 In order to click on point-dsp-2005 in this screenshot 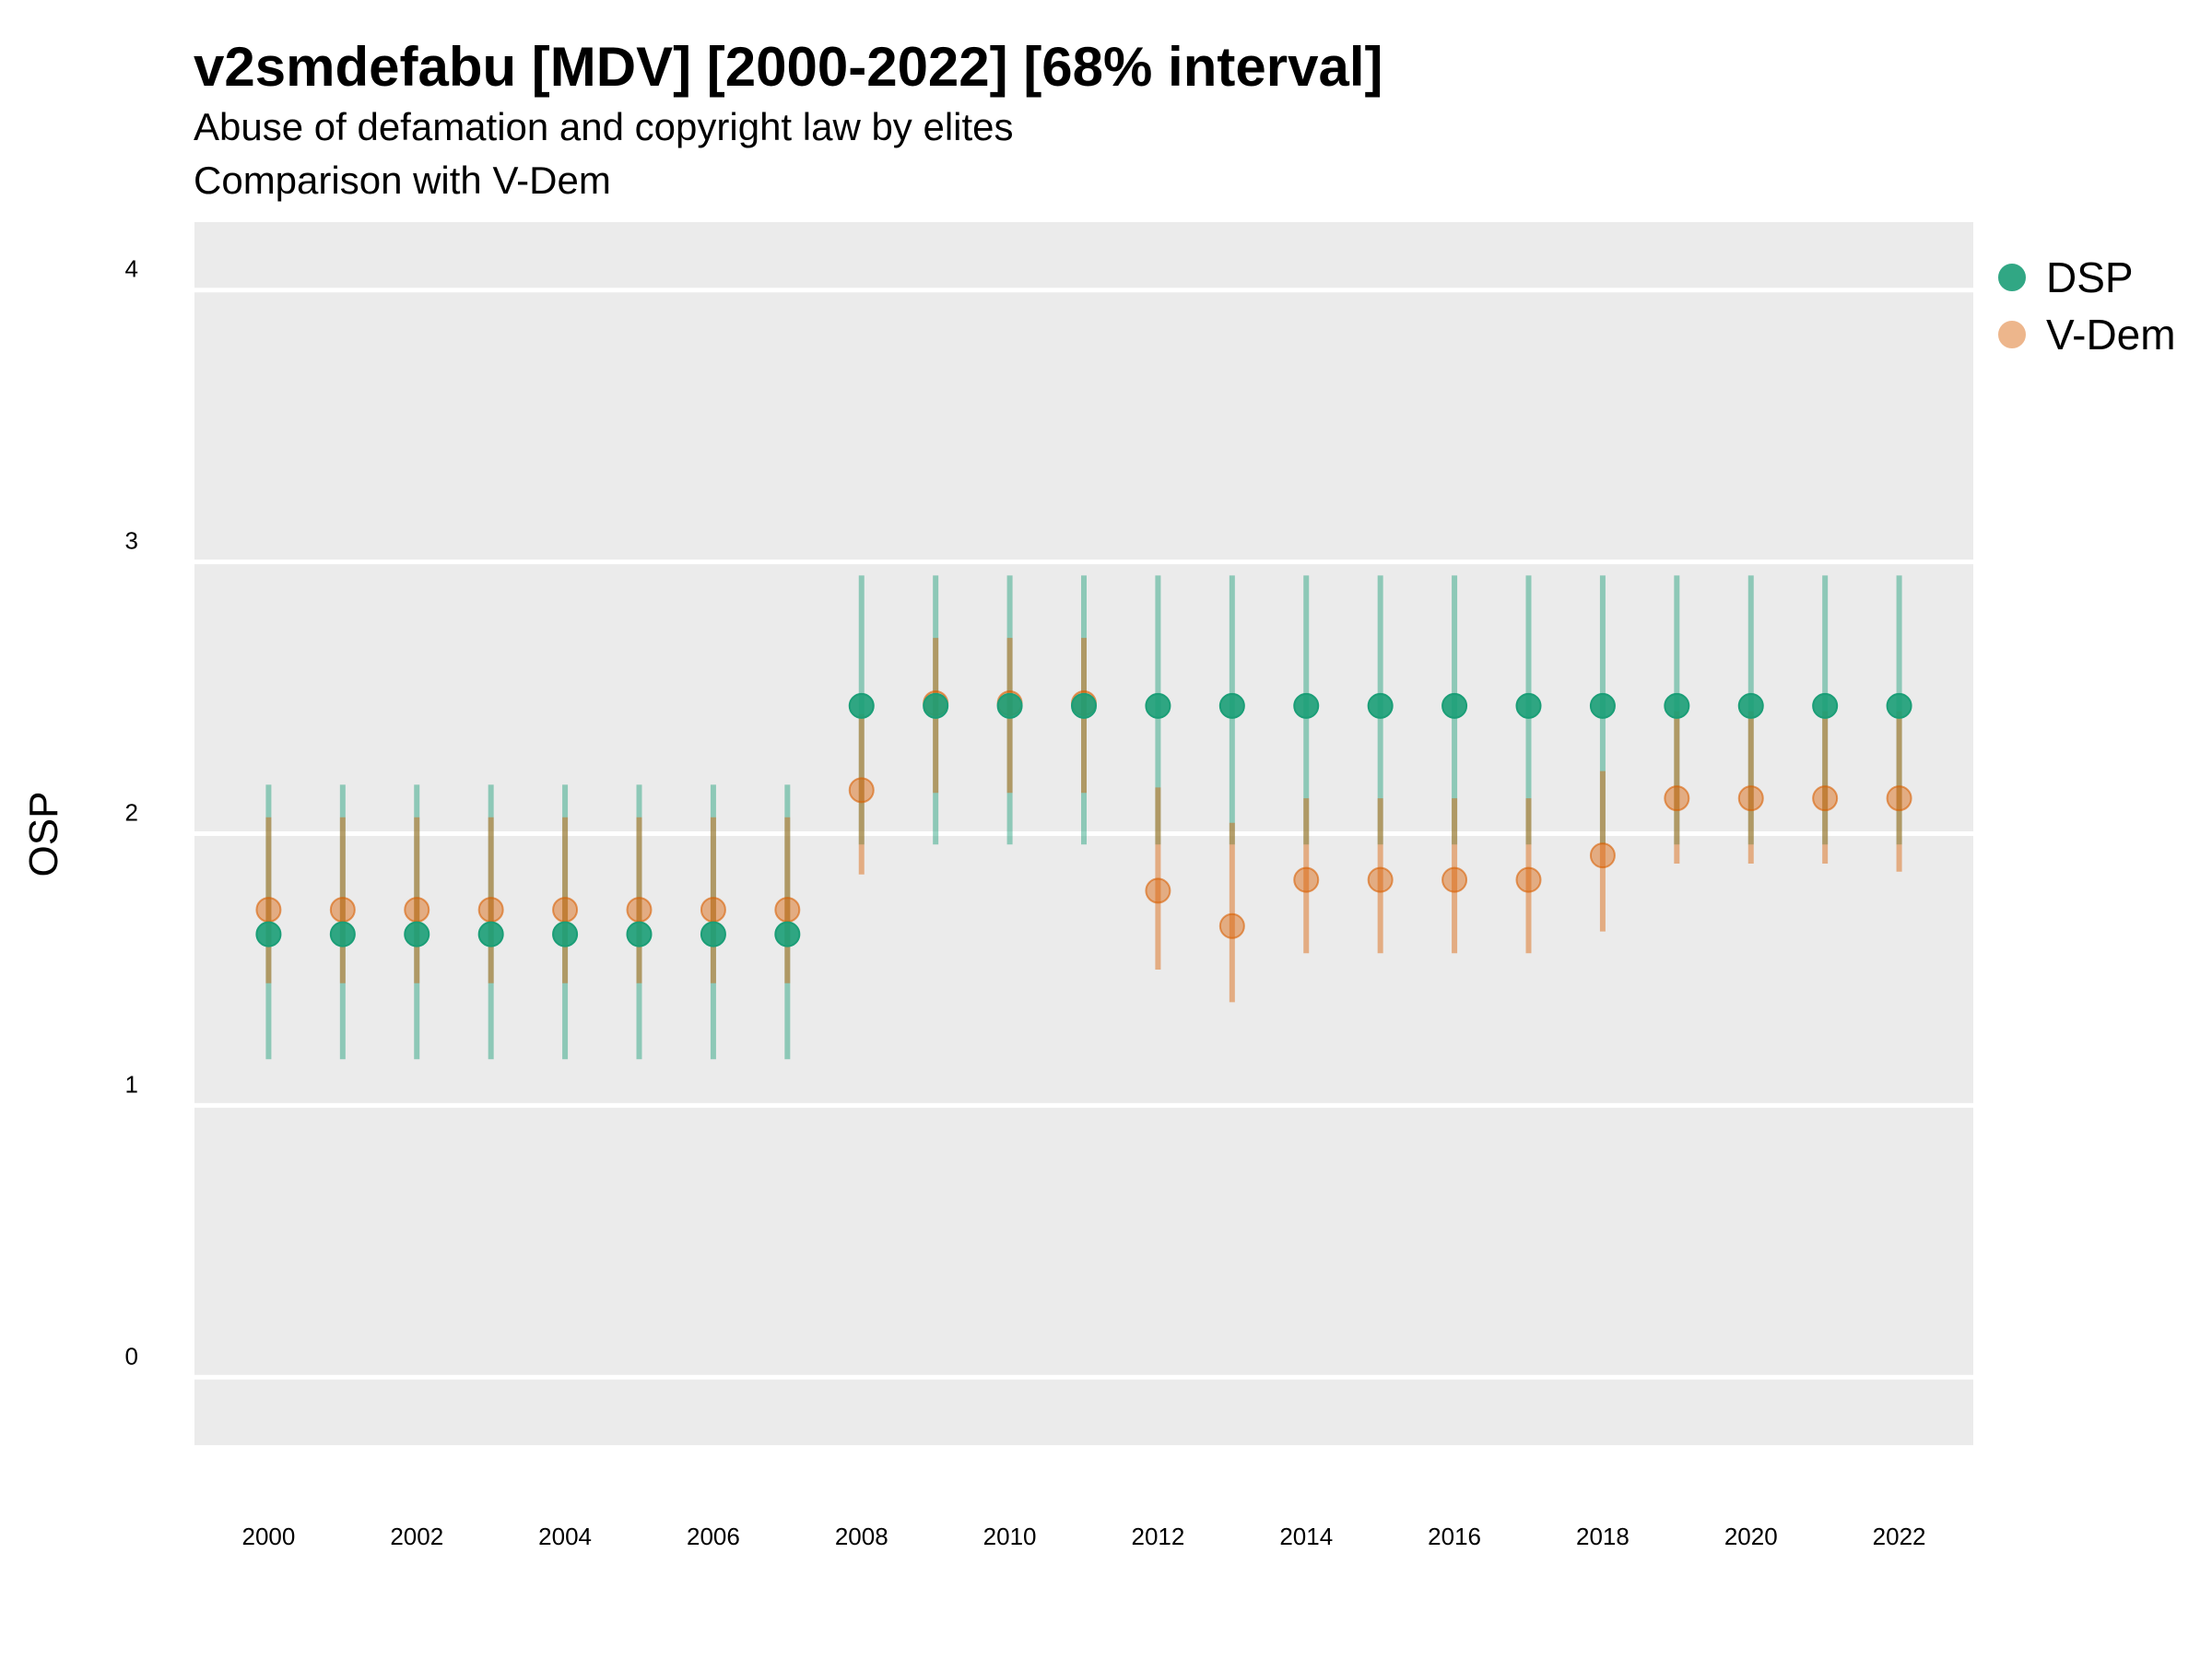, I will do `click(639, 934)`.